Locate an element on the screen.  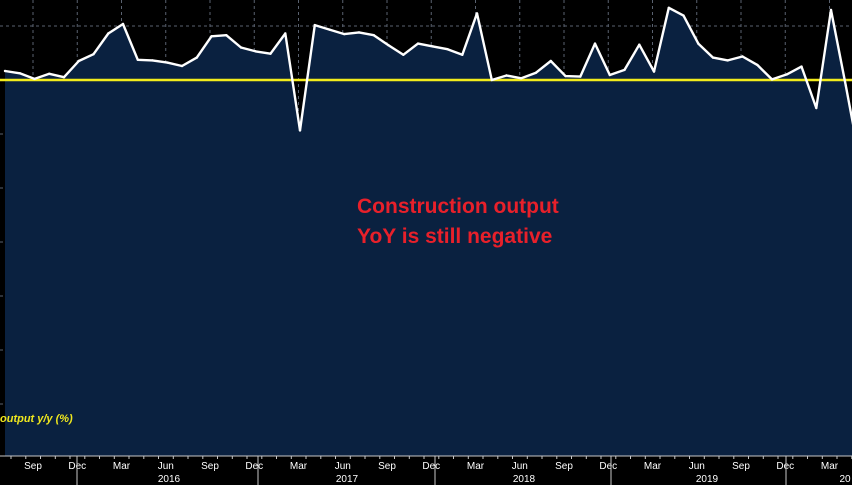
legend-label: output y/y (%) is located at coordinates (36, 419).